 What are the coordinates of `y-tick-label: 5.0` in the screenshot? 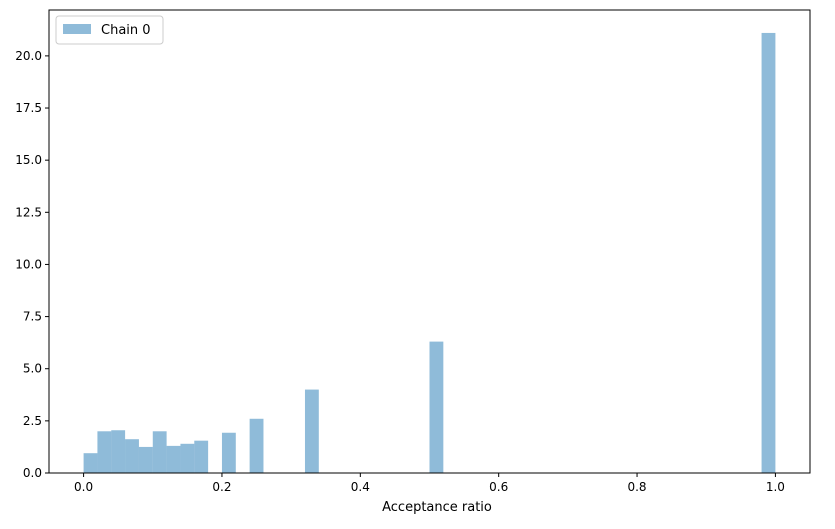 It's located at (32, 369).